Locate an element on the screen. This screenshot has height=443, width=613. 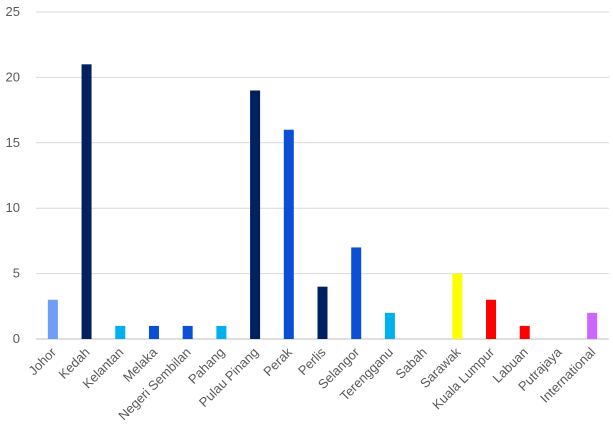
bar-kedah is located at coordinates (86, 201).